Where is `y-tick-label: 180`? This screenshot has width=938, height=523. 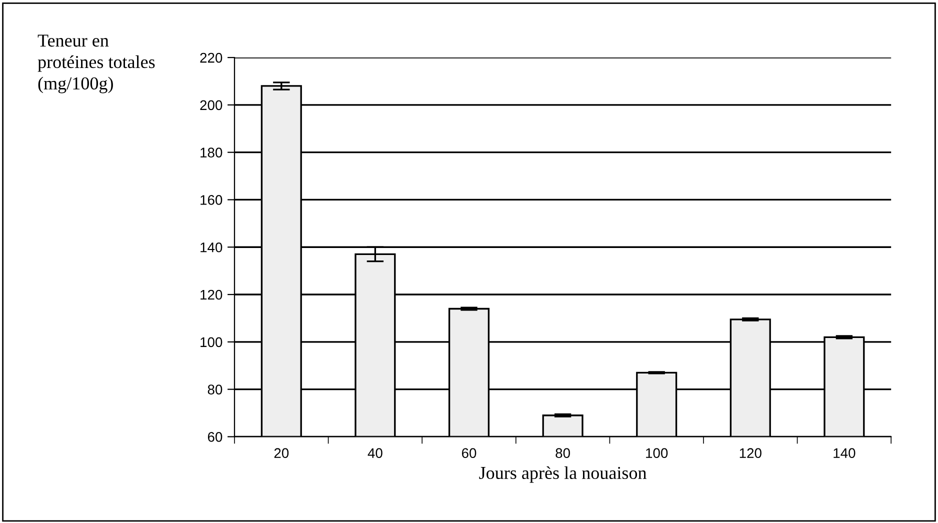 y-tick-label: 180 is located at coordinates (211, 153).